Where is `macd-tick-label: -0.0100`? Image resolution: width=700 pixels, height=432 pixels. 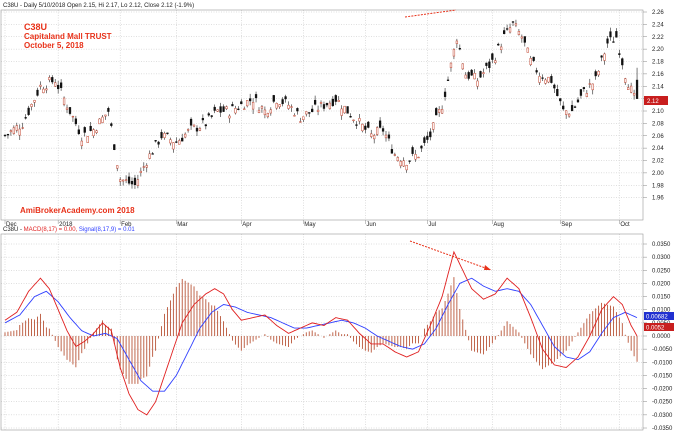
macd-tick-label: -0.0100 is located at coordinates (662, 363).